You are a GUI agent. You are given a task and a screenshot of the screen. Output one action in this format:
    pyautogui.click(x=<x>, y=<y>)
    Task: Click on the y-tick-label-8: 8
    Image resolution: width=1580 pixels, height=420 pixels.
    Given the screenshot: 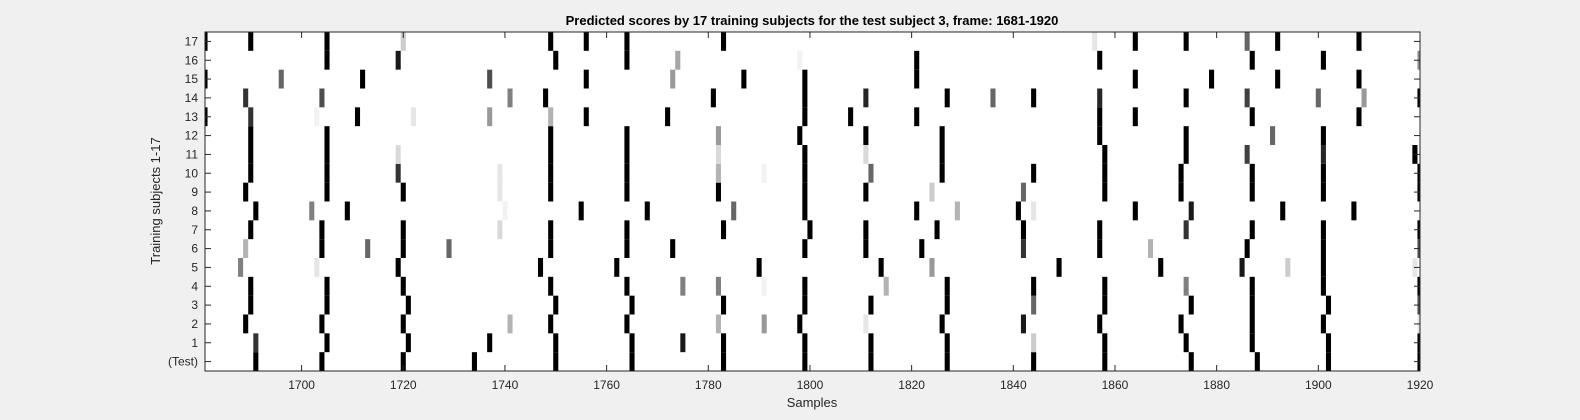 What is the action you would take?
    pyautogui.click(x=194, y=211)
    